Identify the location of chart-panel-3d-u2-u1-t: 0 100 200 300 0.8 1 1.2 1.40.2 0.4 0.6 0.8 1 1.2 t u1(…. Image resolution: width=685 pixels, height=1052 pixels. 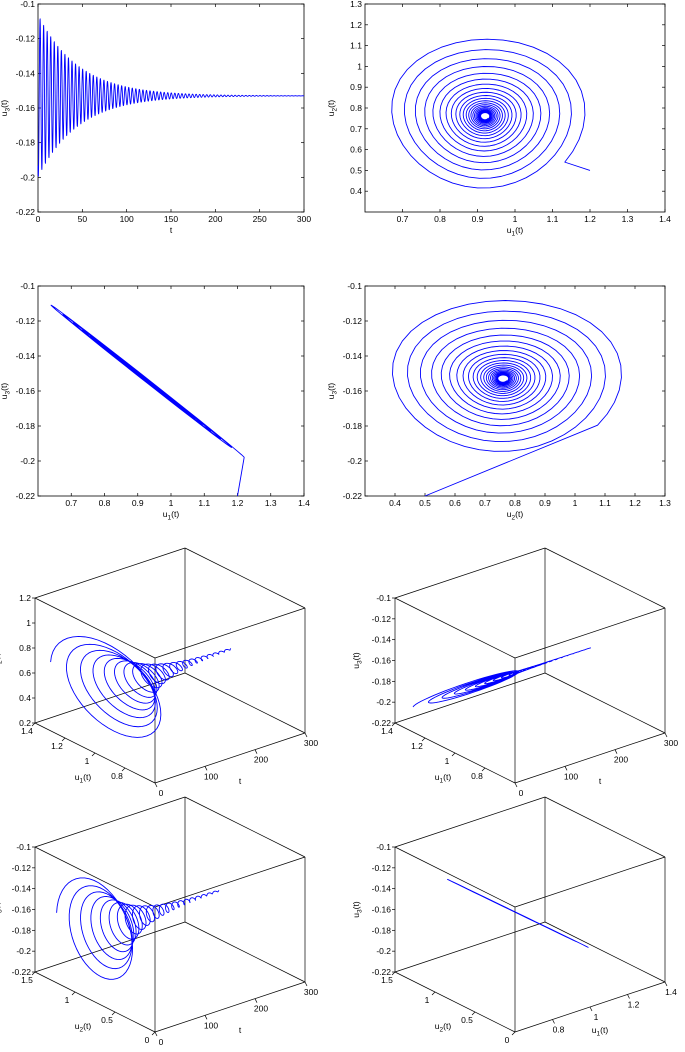
(159, 672).